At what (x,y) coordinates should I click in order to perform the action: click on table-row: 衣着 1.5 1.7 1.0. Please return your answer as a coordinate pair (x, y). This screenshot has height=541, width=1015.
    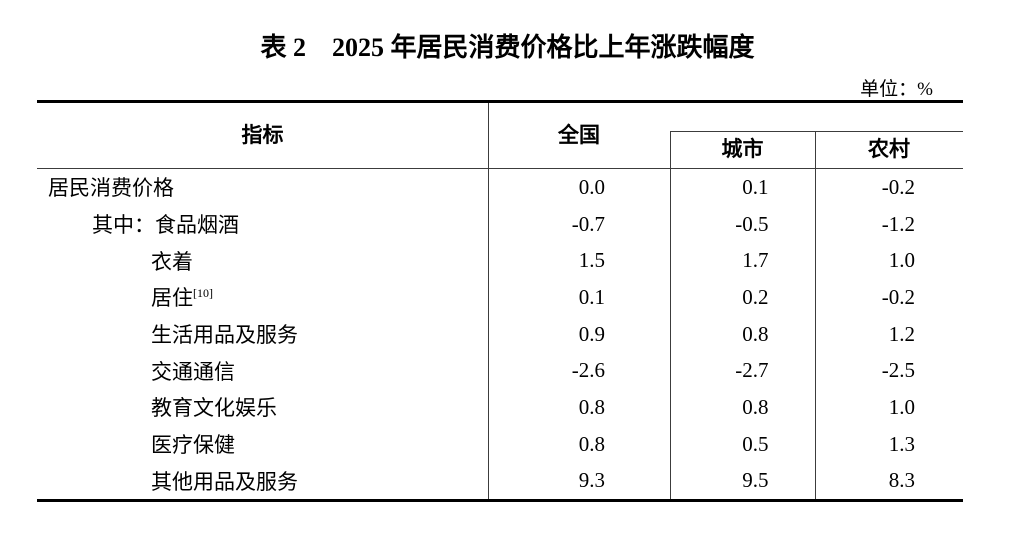
    Looking at the image, I should click on (500, 260).